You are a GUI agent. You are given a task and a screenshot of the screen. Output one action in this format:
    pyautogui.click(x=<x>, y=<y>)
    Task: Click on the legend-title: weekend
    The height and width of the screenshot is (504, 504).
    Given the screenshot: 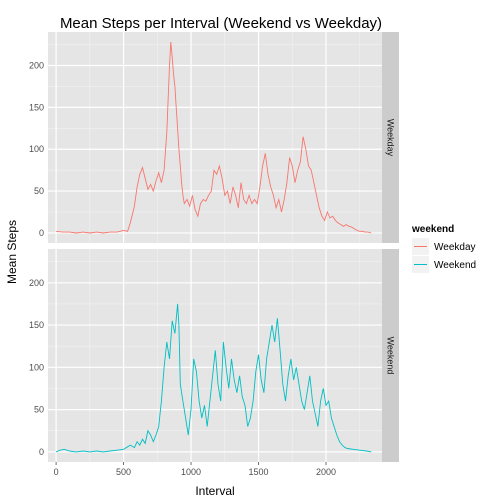 What is the action you would take?
    pyautogui.click(x=432, y=229)
    